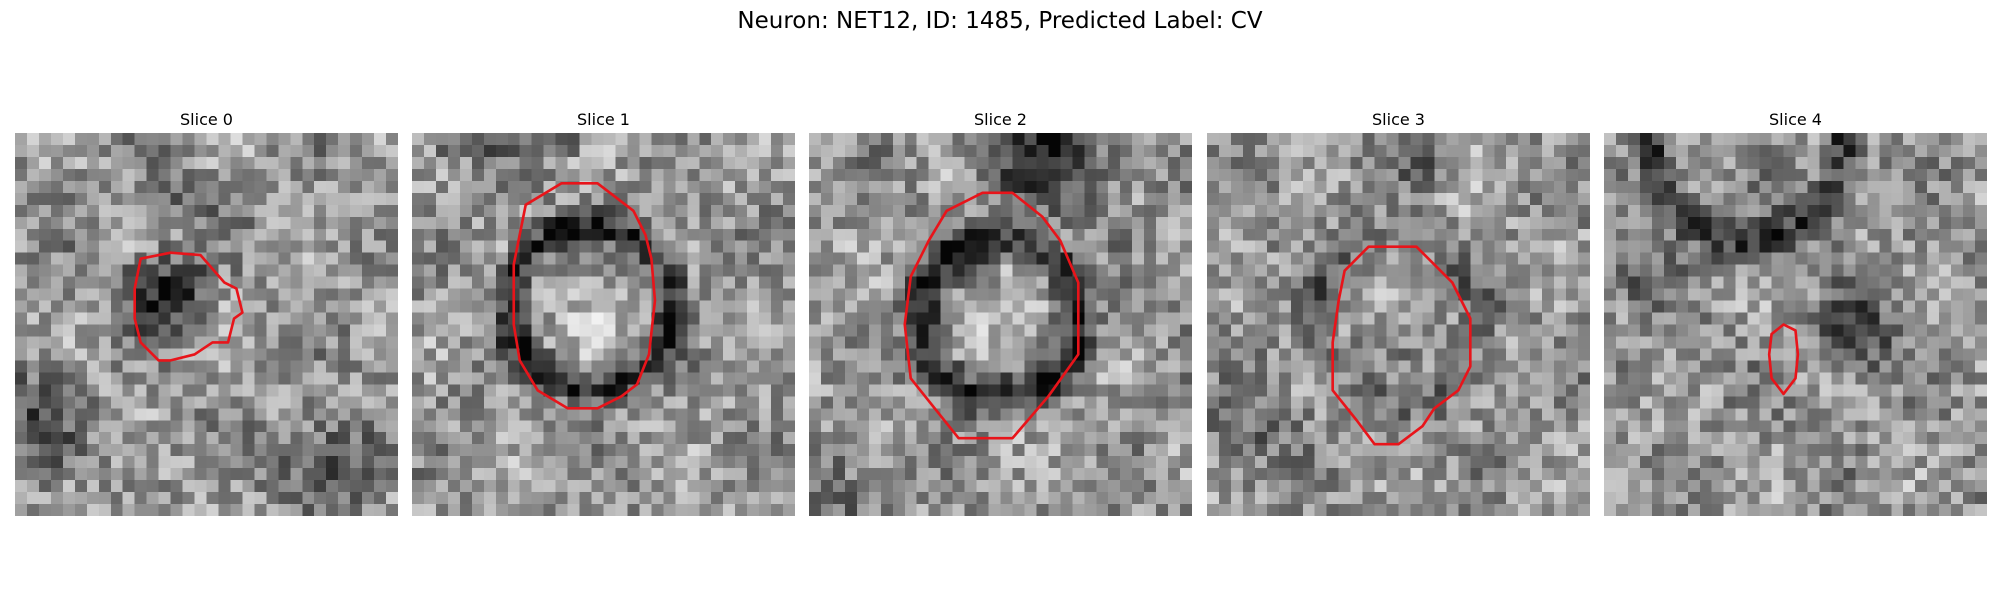 This screenshot has width=2000, height=600. Describe the element at coordinates (603, 312) in the screenshot. I see `slice-panel-1: Slice 1` at that location.